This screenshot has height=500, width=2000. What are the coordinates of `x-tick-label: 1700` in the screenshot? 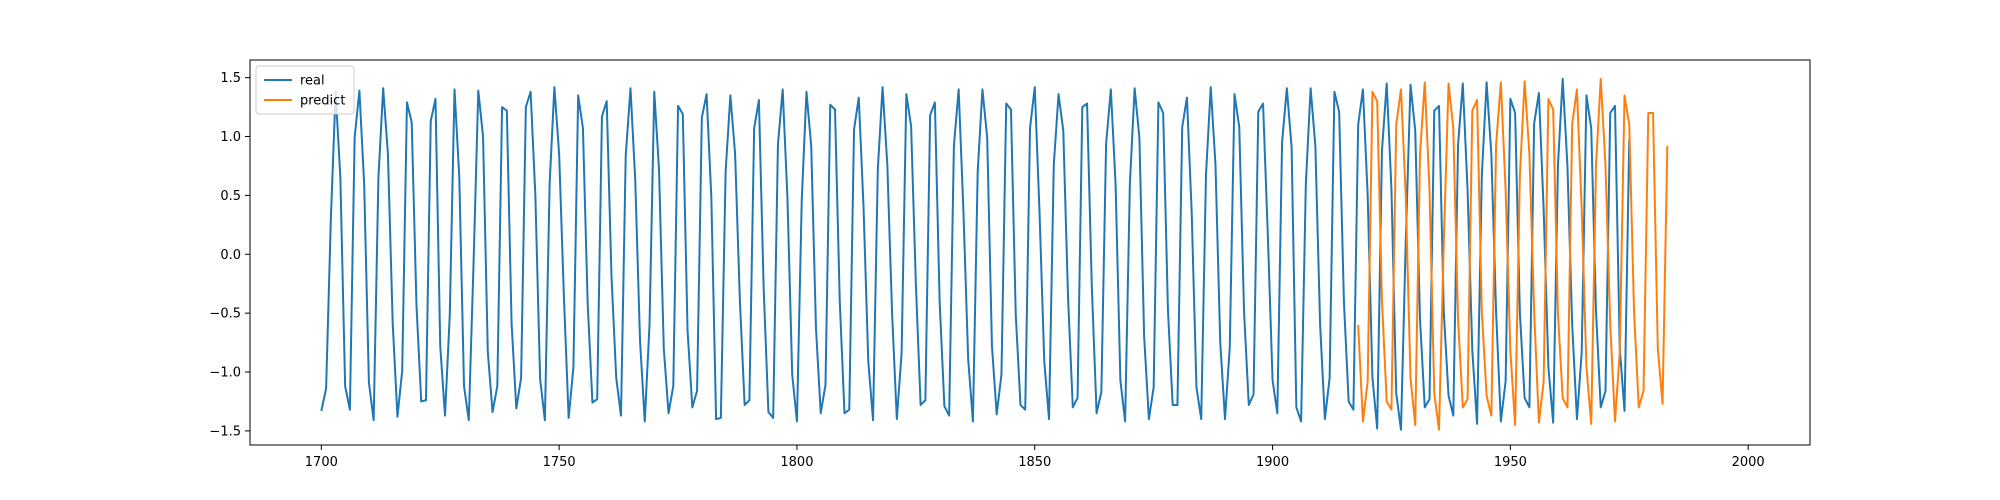 It's located at (321, 462).